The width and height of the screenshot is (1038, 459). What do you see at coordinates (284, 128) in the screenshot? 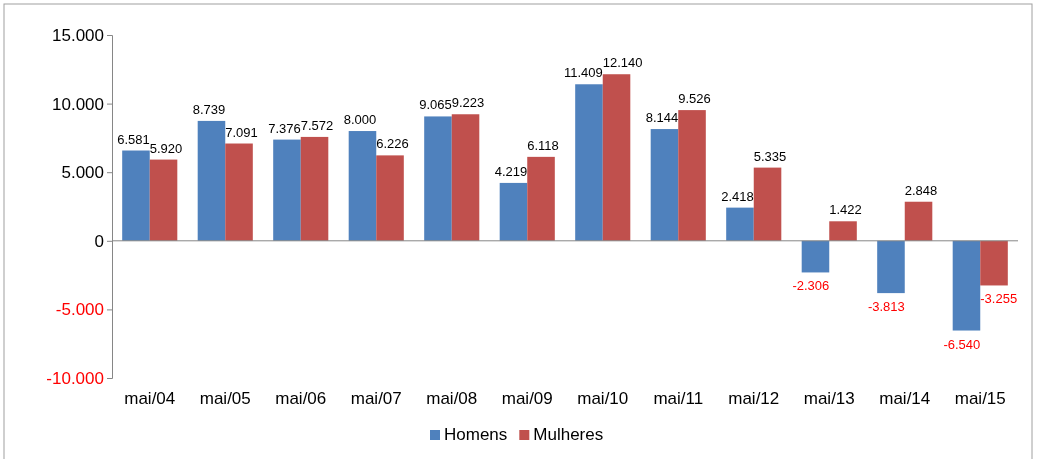
I see `data-label: 7.376` at bounding box center [284, 128].